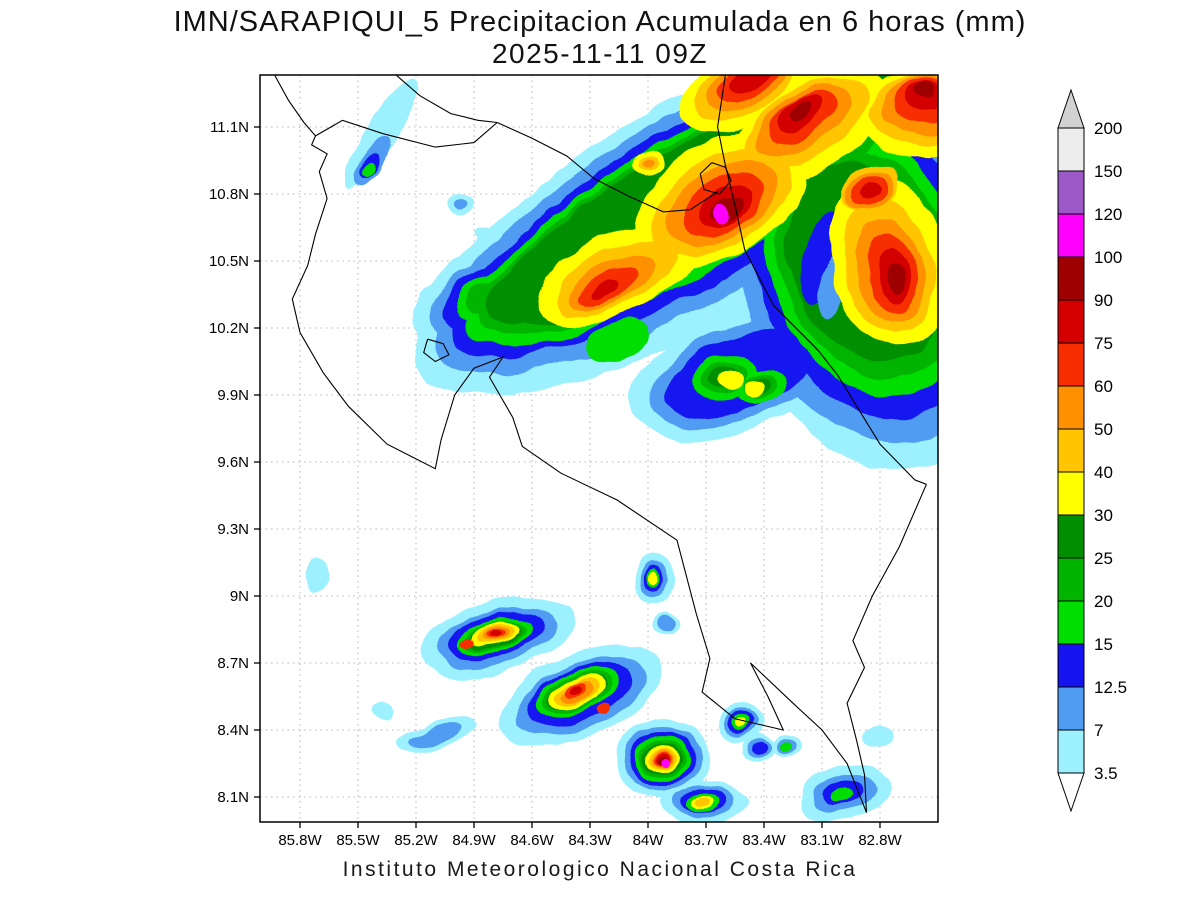 This screenshot has width=1200, height=900. What do you see at coordinates (295, 106) in the screenshot?
I see `coastline-nicaragua-pacific-coast` at bounding box center [295, 106].